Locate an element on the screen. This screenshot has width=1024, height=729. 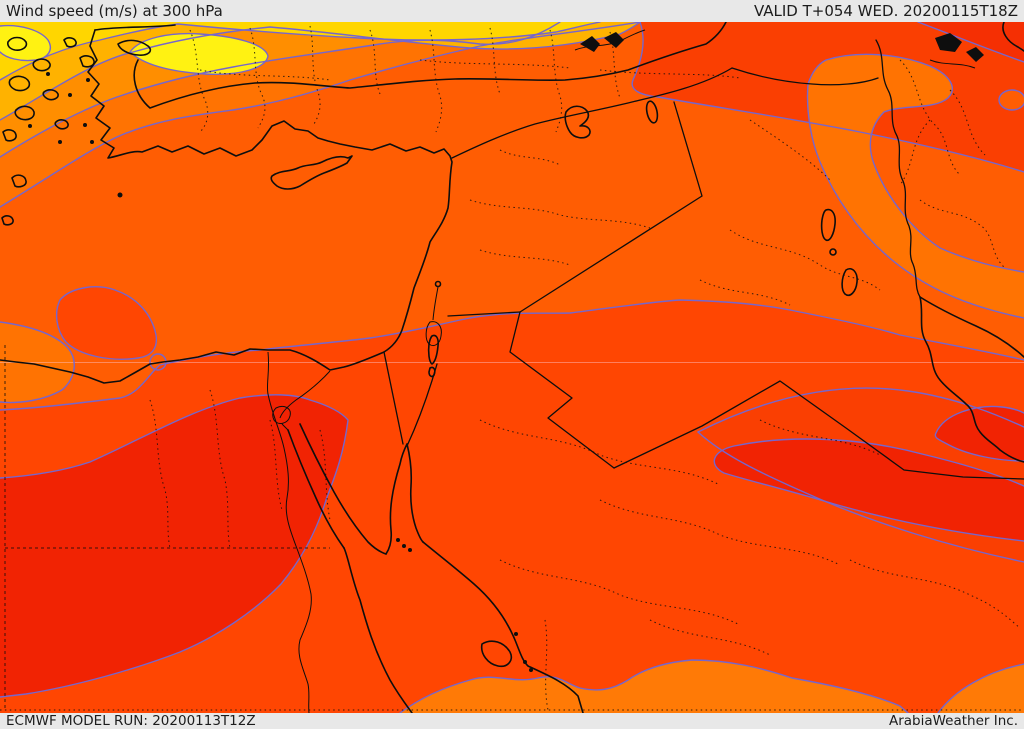
credit-label: ArabiaWeather Inc. is located at coordinates (953, 721).